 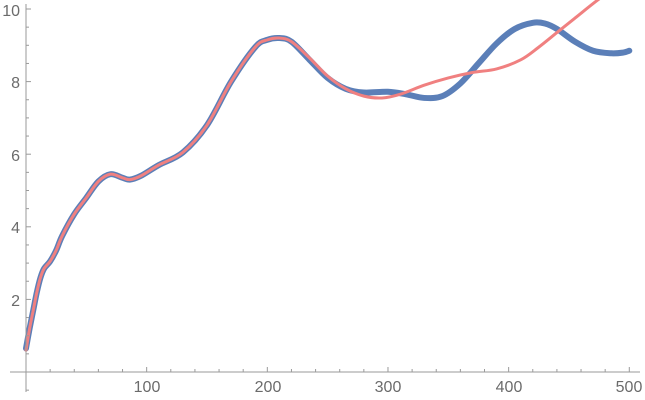 What do you see at coordinates (339, 369) in the screenshot?
I see `x-axis-ticks` at bounding box center [339, 369].